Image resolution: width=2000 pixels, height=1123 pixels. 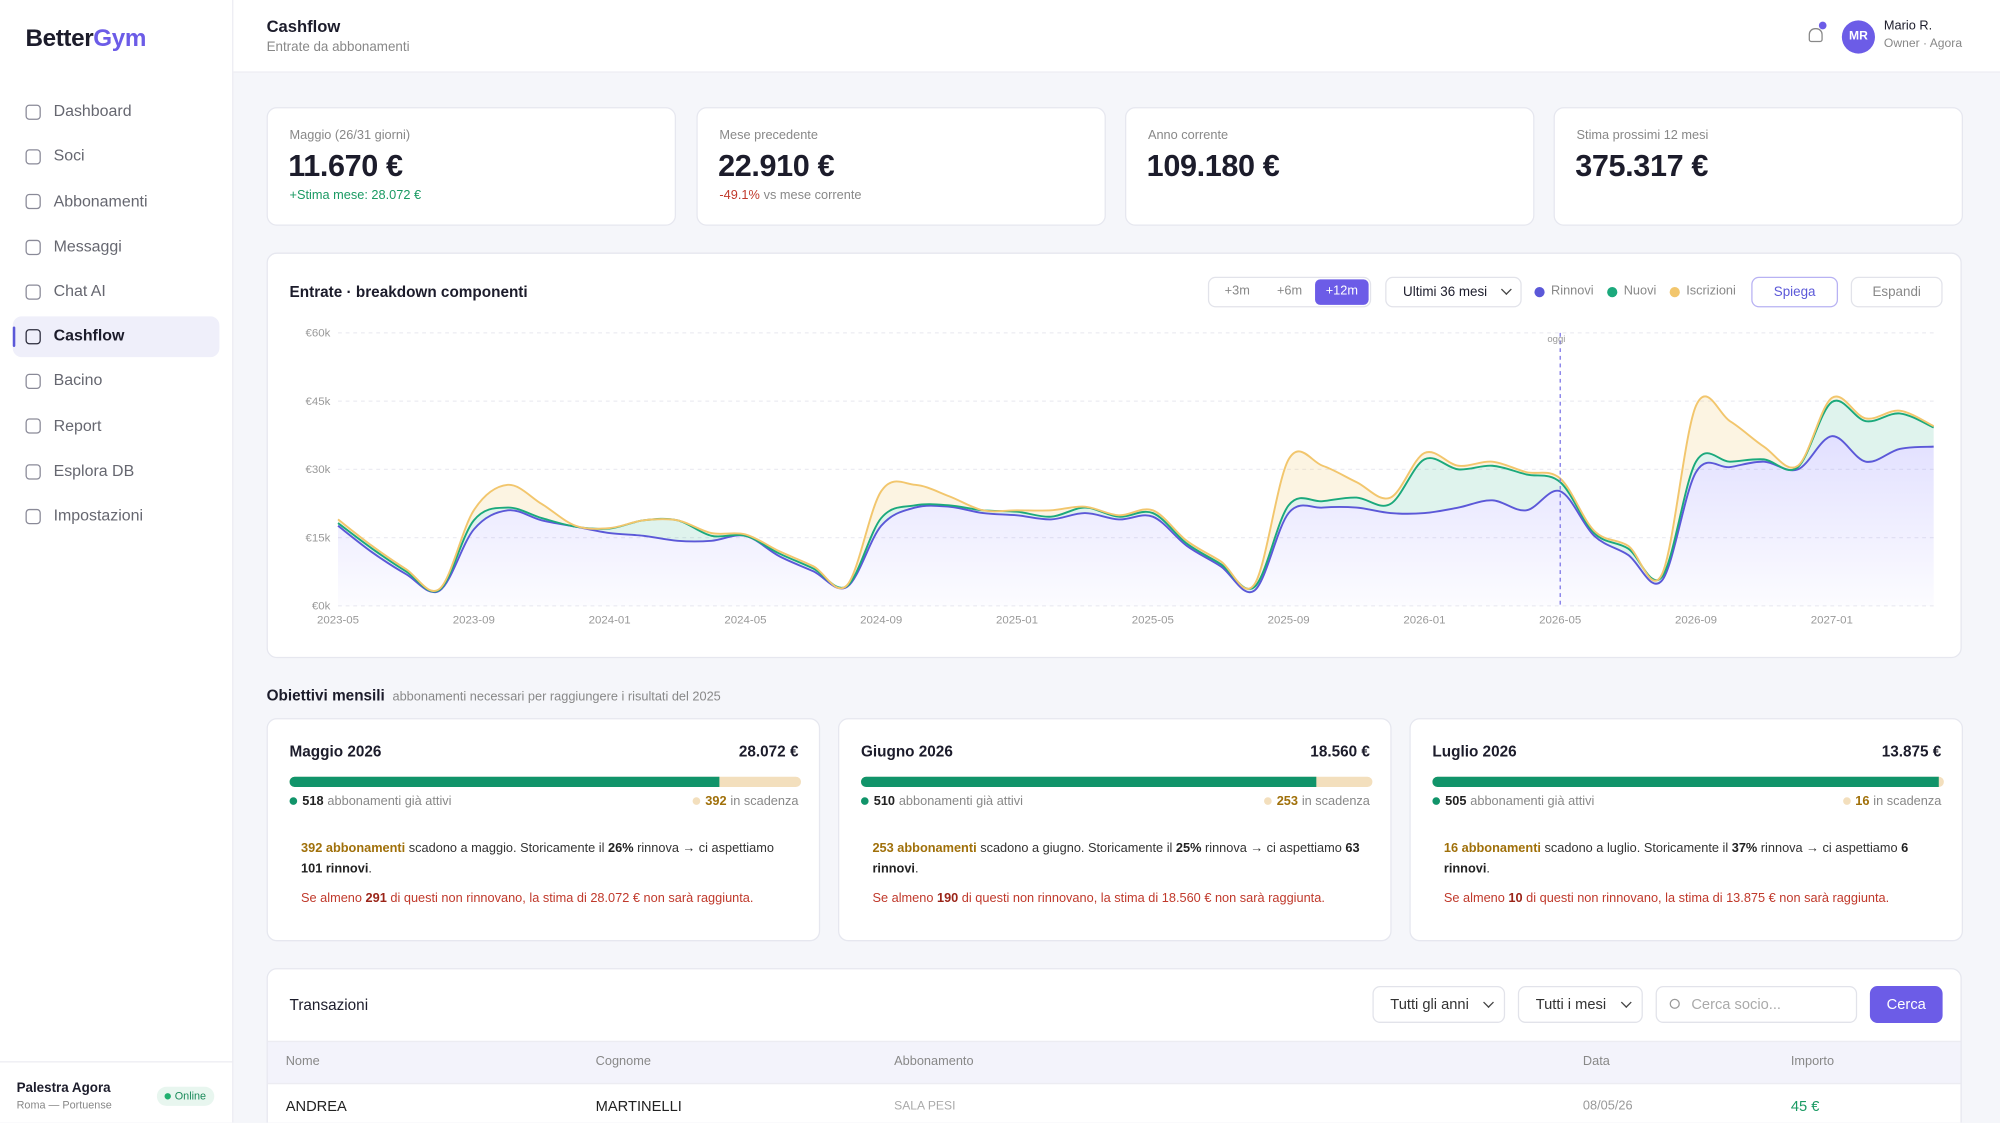 What do you see at coordinates (1539, 292) in the screenshot?
I see `legend-dot` at bounding box center [1539, 292].